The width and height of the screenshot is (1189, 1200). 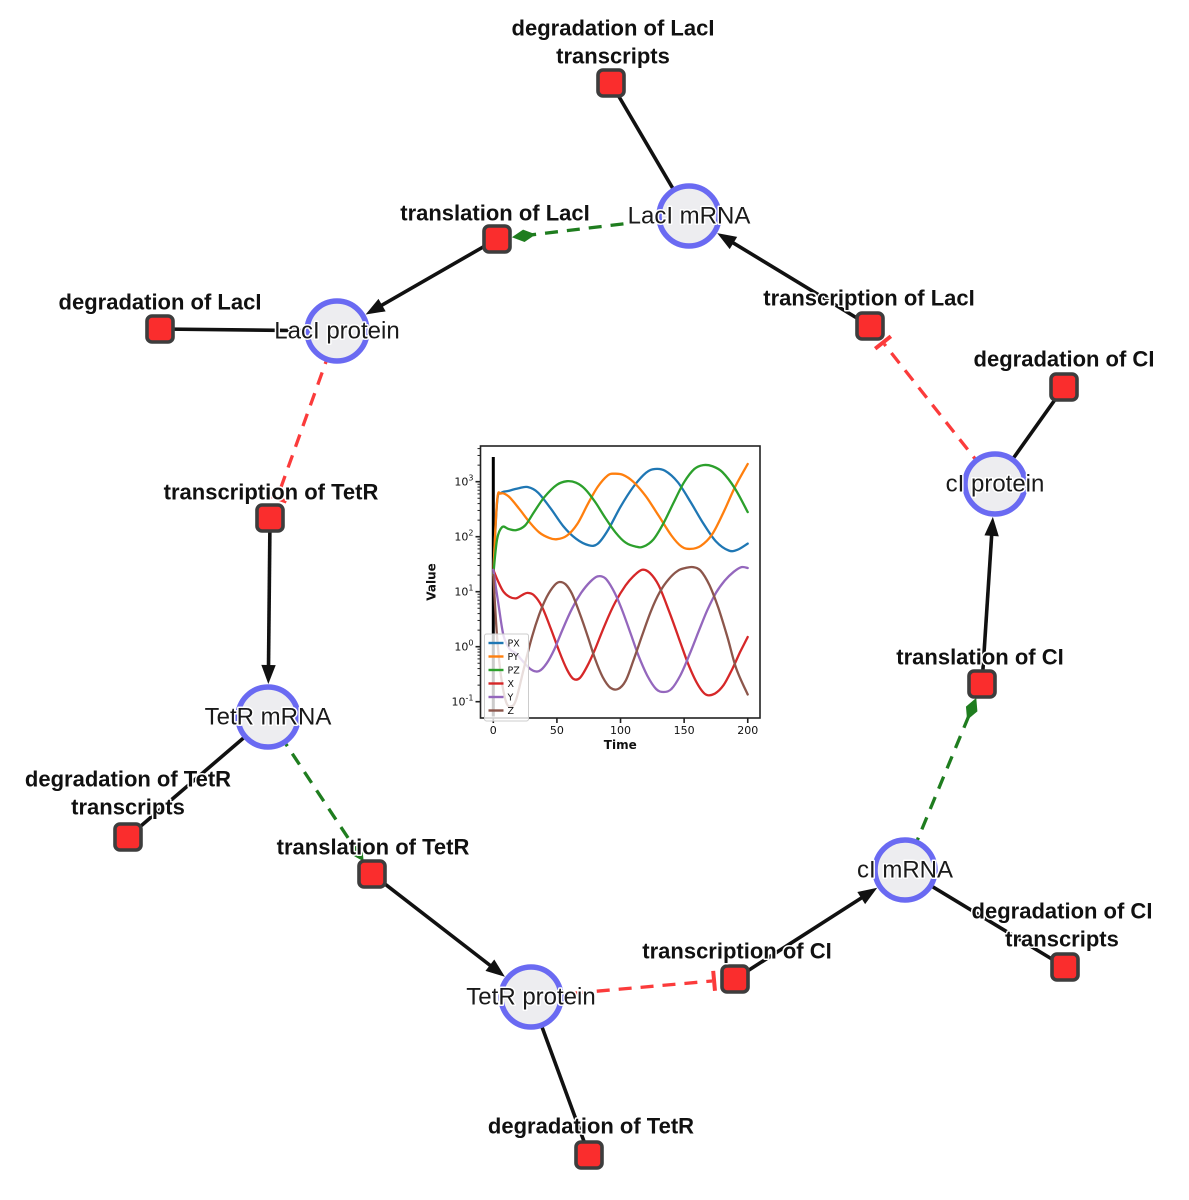 I want to click on reaction-node-translation-tetr, so click(x=372, y=874).